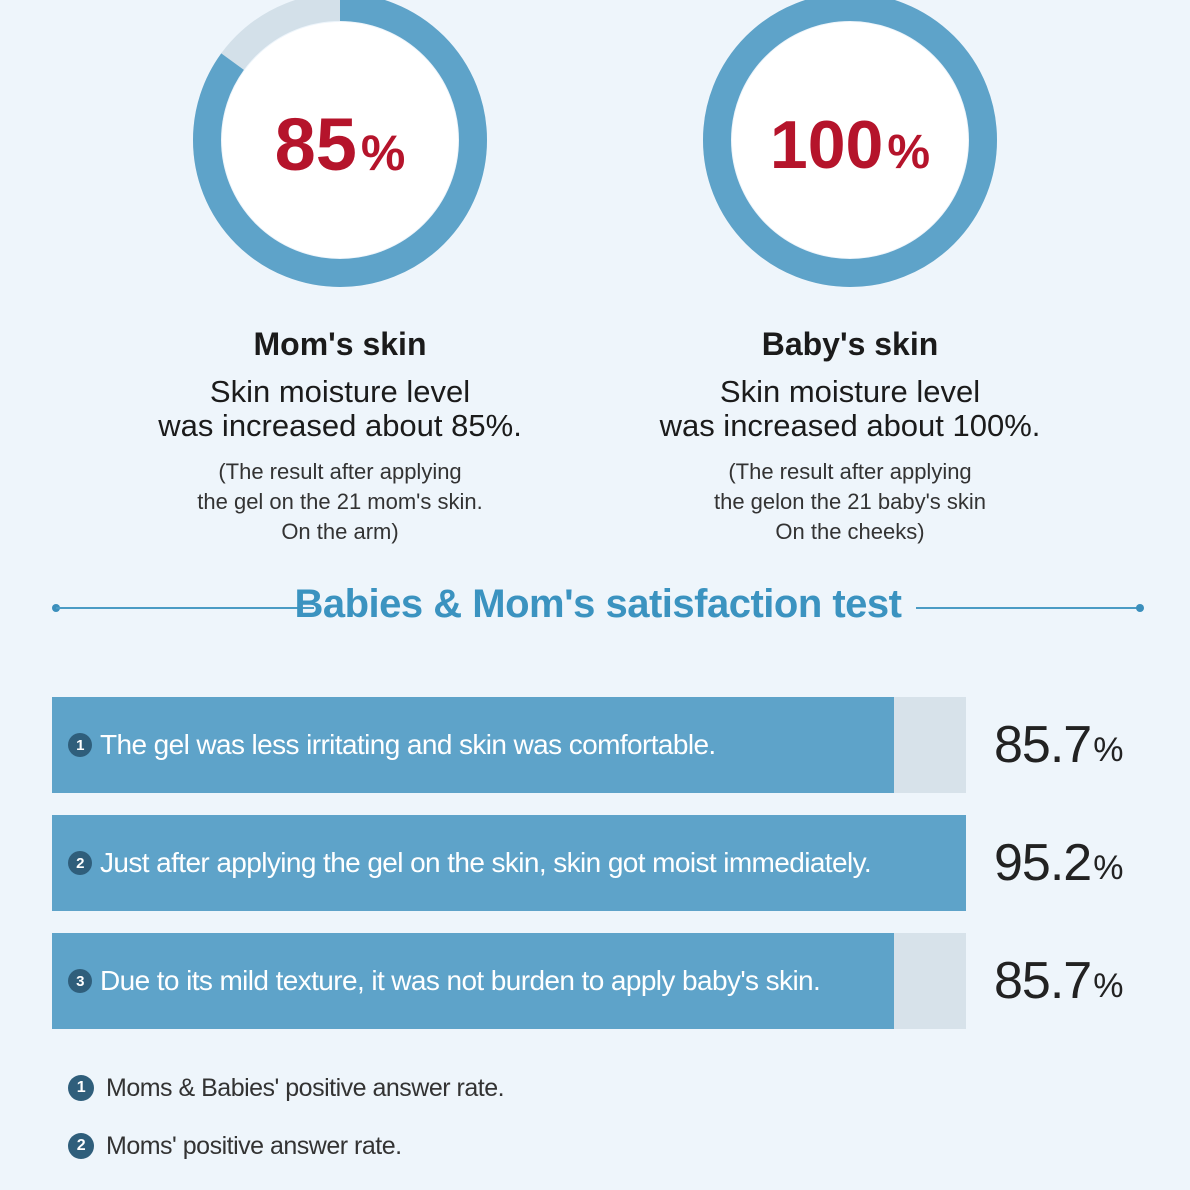  I want to click on bar-value: 95.2%, so click(1058, 863).